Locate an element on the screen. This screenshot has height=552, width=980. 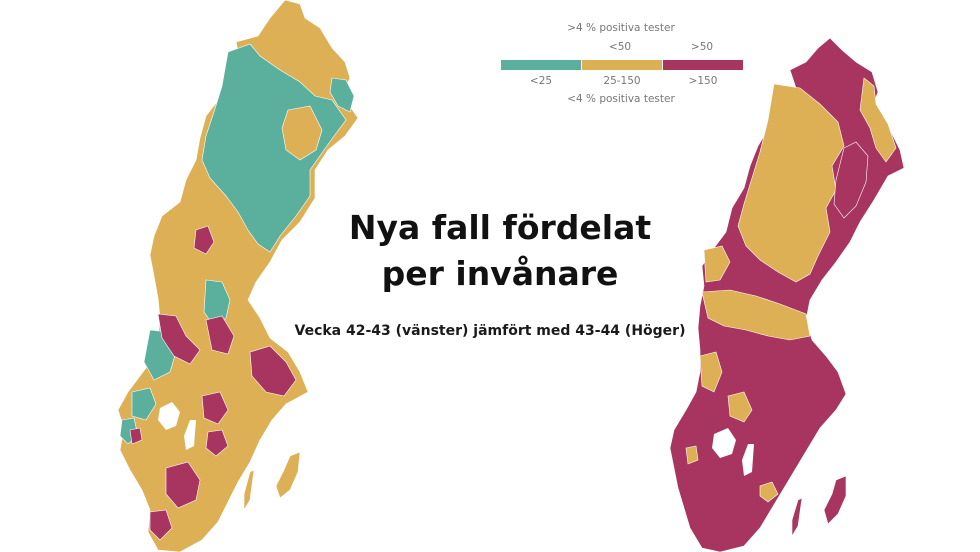
right-map-yellow-west3 is located at coordinates (740, 407).